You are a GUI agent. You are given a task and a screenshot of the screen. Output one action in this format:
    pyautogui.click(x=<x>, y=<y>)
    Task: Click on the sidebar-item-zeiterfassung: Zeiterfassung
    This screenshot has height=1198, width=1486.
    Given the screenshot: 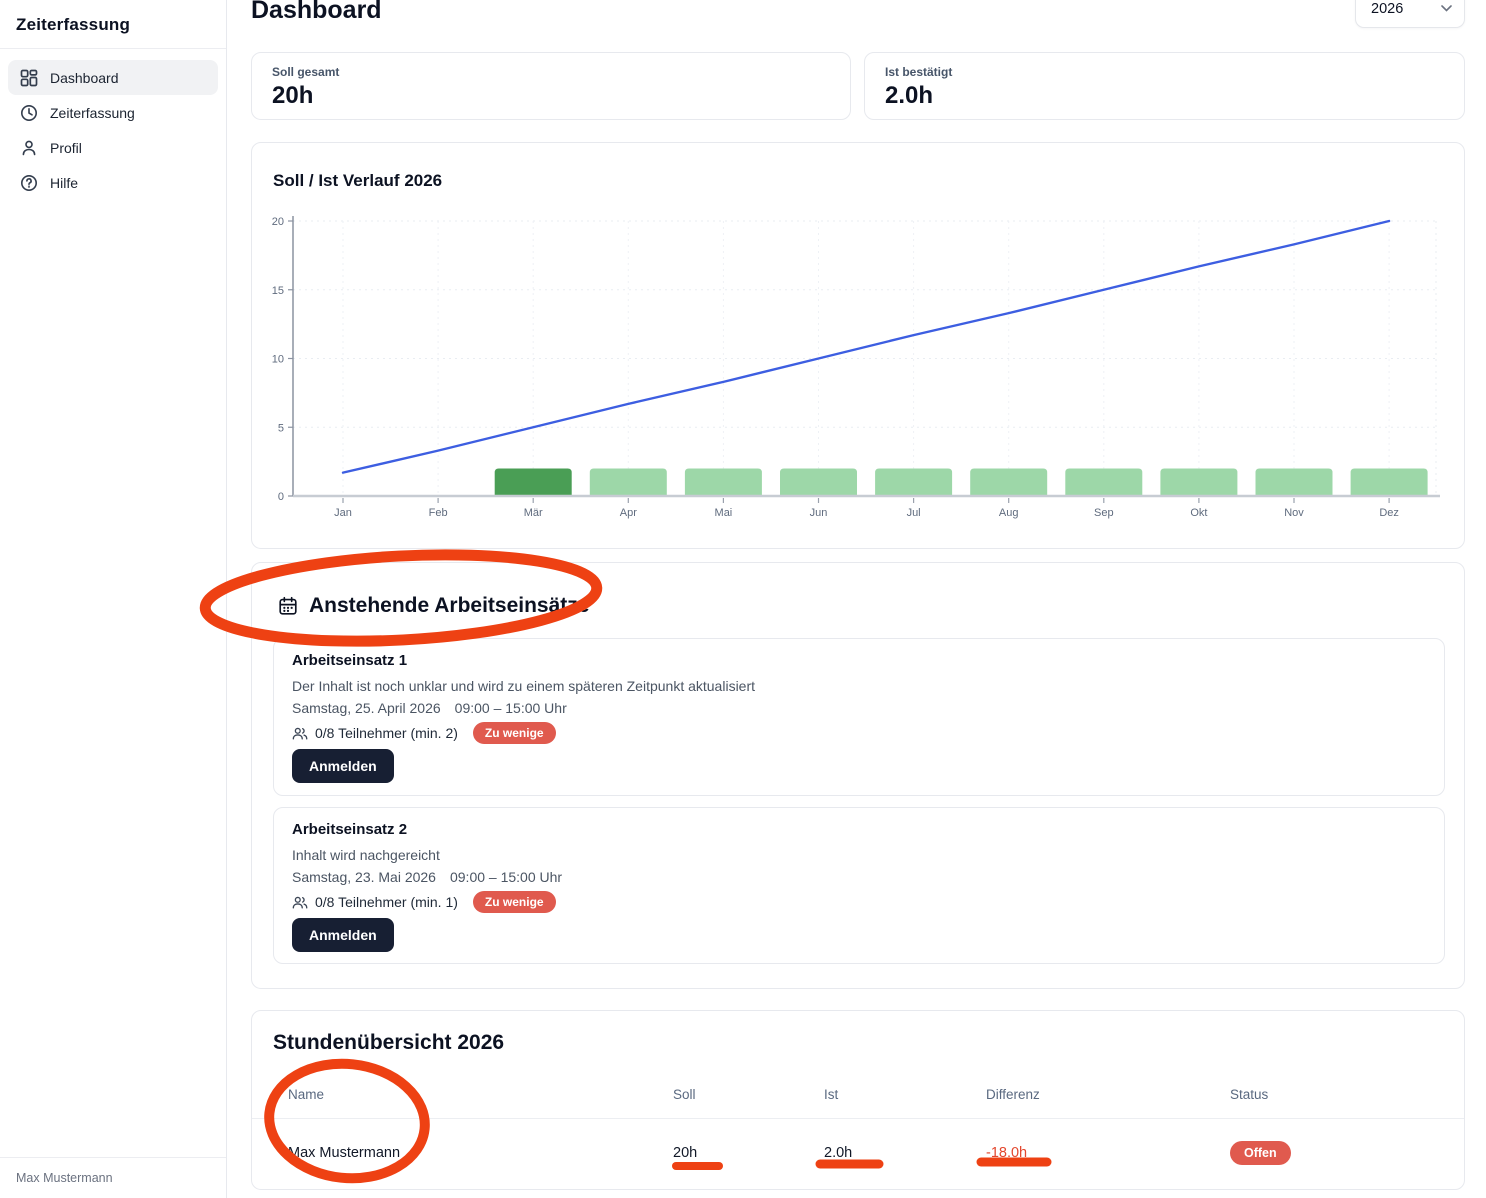 What is the action you would take?
    pyautogui.click(x=113, y=112)
    